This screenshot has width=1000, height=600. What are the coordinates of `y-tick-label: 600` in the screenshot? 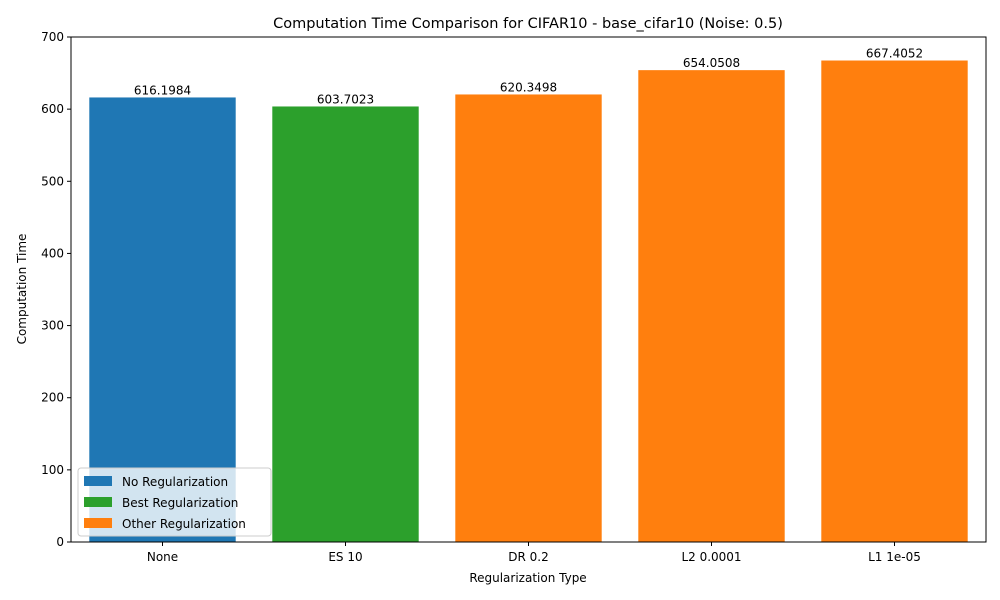 It's located at (52, 109).